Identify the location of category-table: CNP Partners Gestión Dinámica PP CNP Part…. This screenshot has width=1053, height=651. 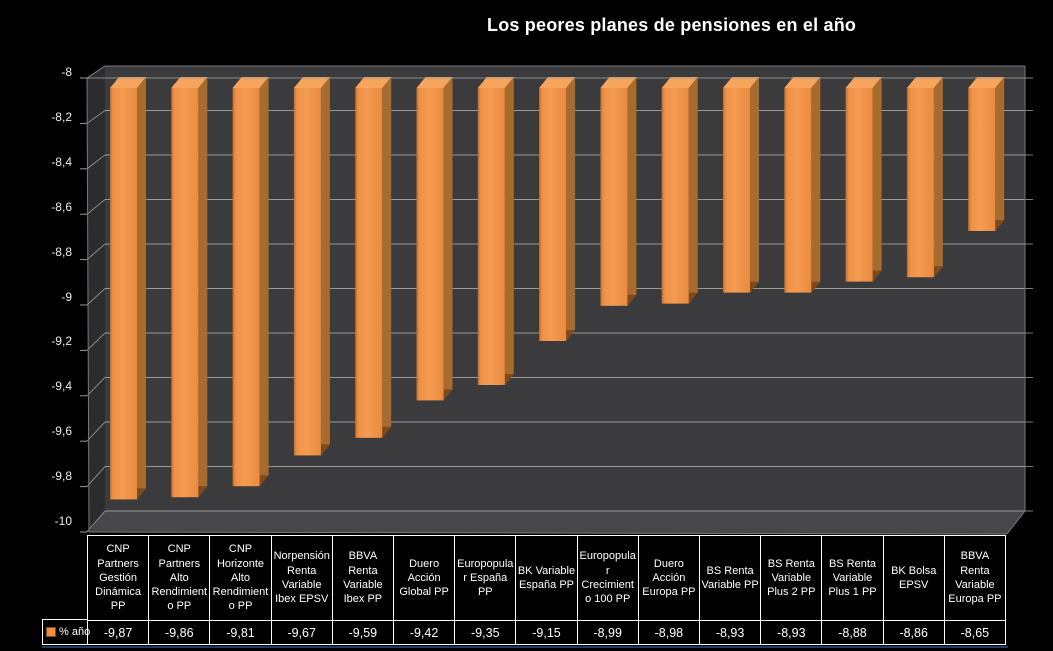
(546, 590).